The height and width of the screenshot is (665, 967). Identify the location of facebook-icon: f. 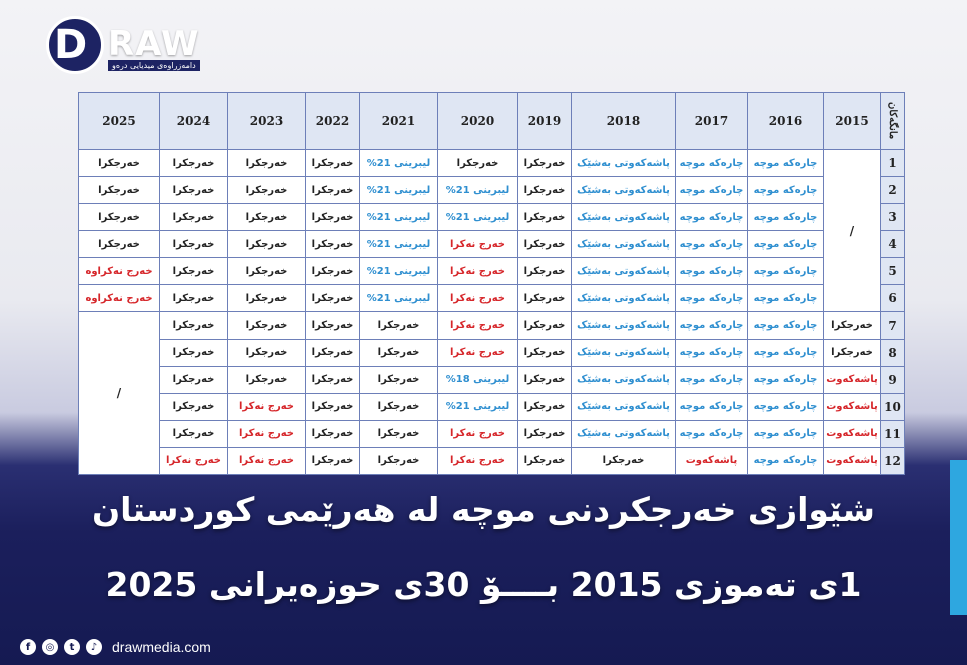
(28, 647).